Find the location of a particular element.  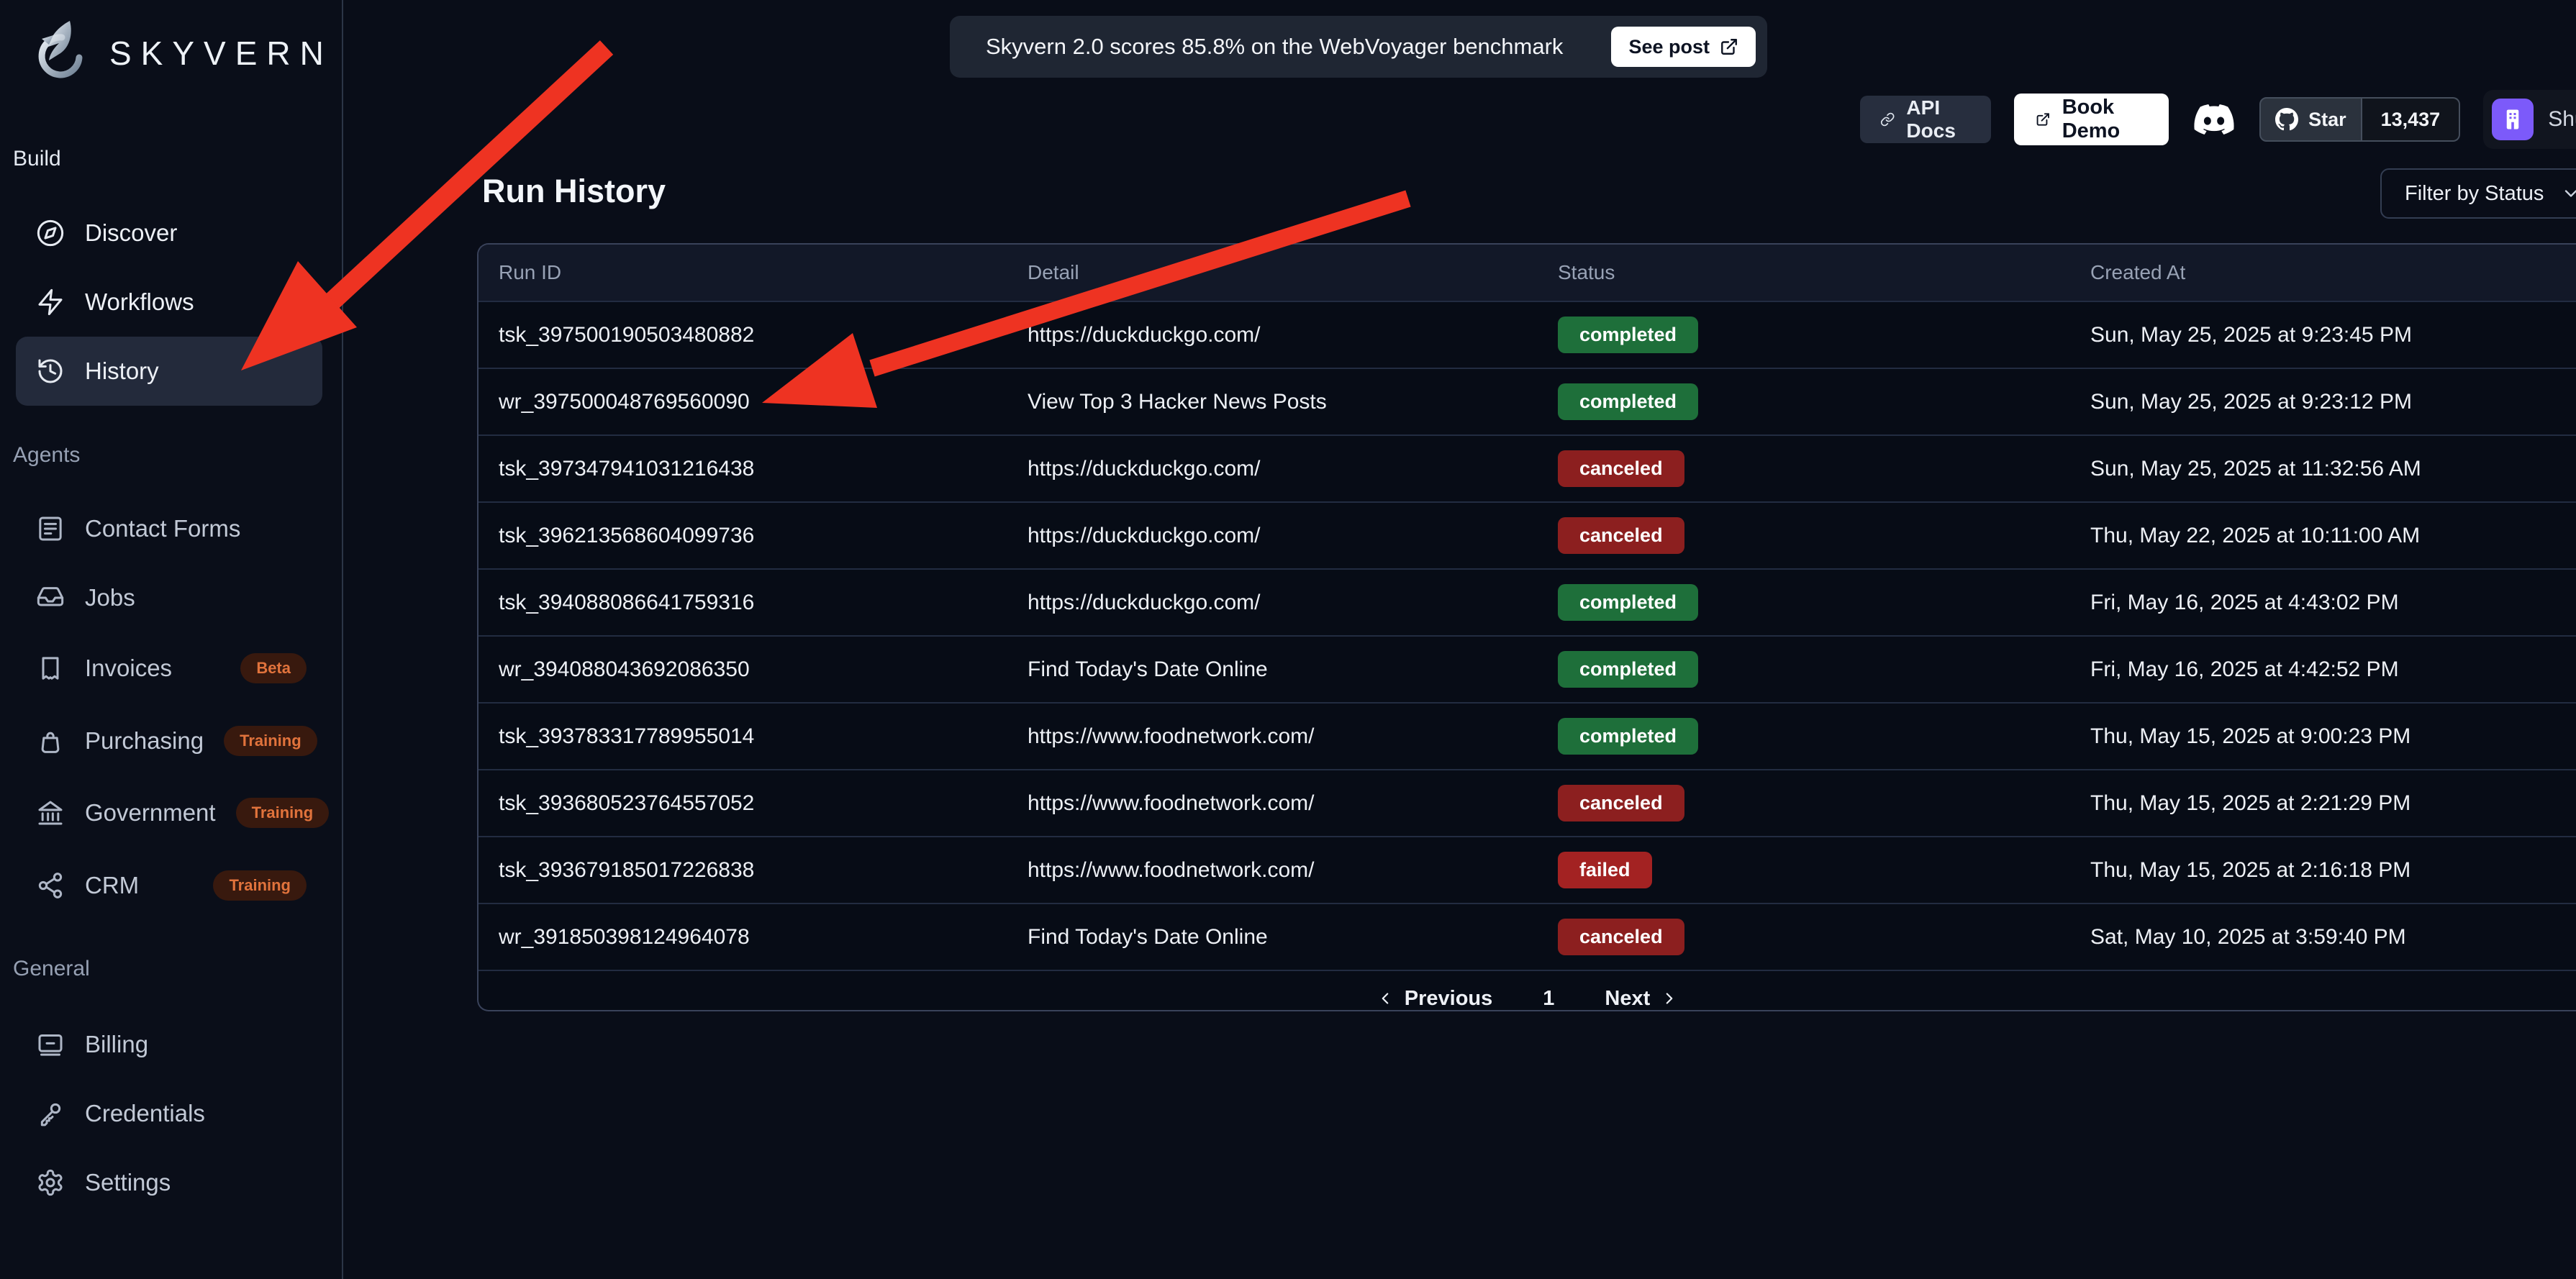

previous-page-button: Previous is located at coordinates (1434, 998).